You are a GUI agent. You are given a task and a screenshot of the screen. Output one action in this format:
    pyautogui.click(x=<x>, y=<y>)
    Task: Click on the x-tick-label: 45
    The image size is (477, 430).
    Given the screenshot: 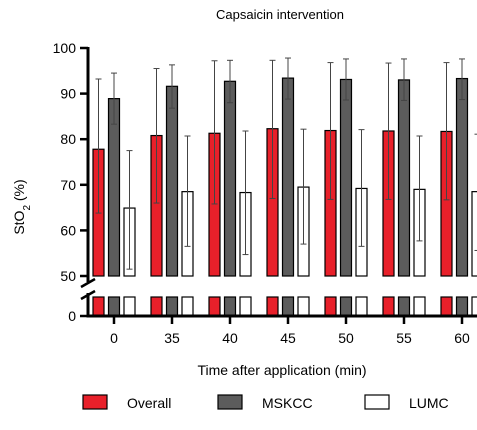 What is the action you would take?
    pyautogui.click(x=288, y=338)
    